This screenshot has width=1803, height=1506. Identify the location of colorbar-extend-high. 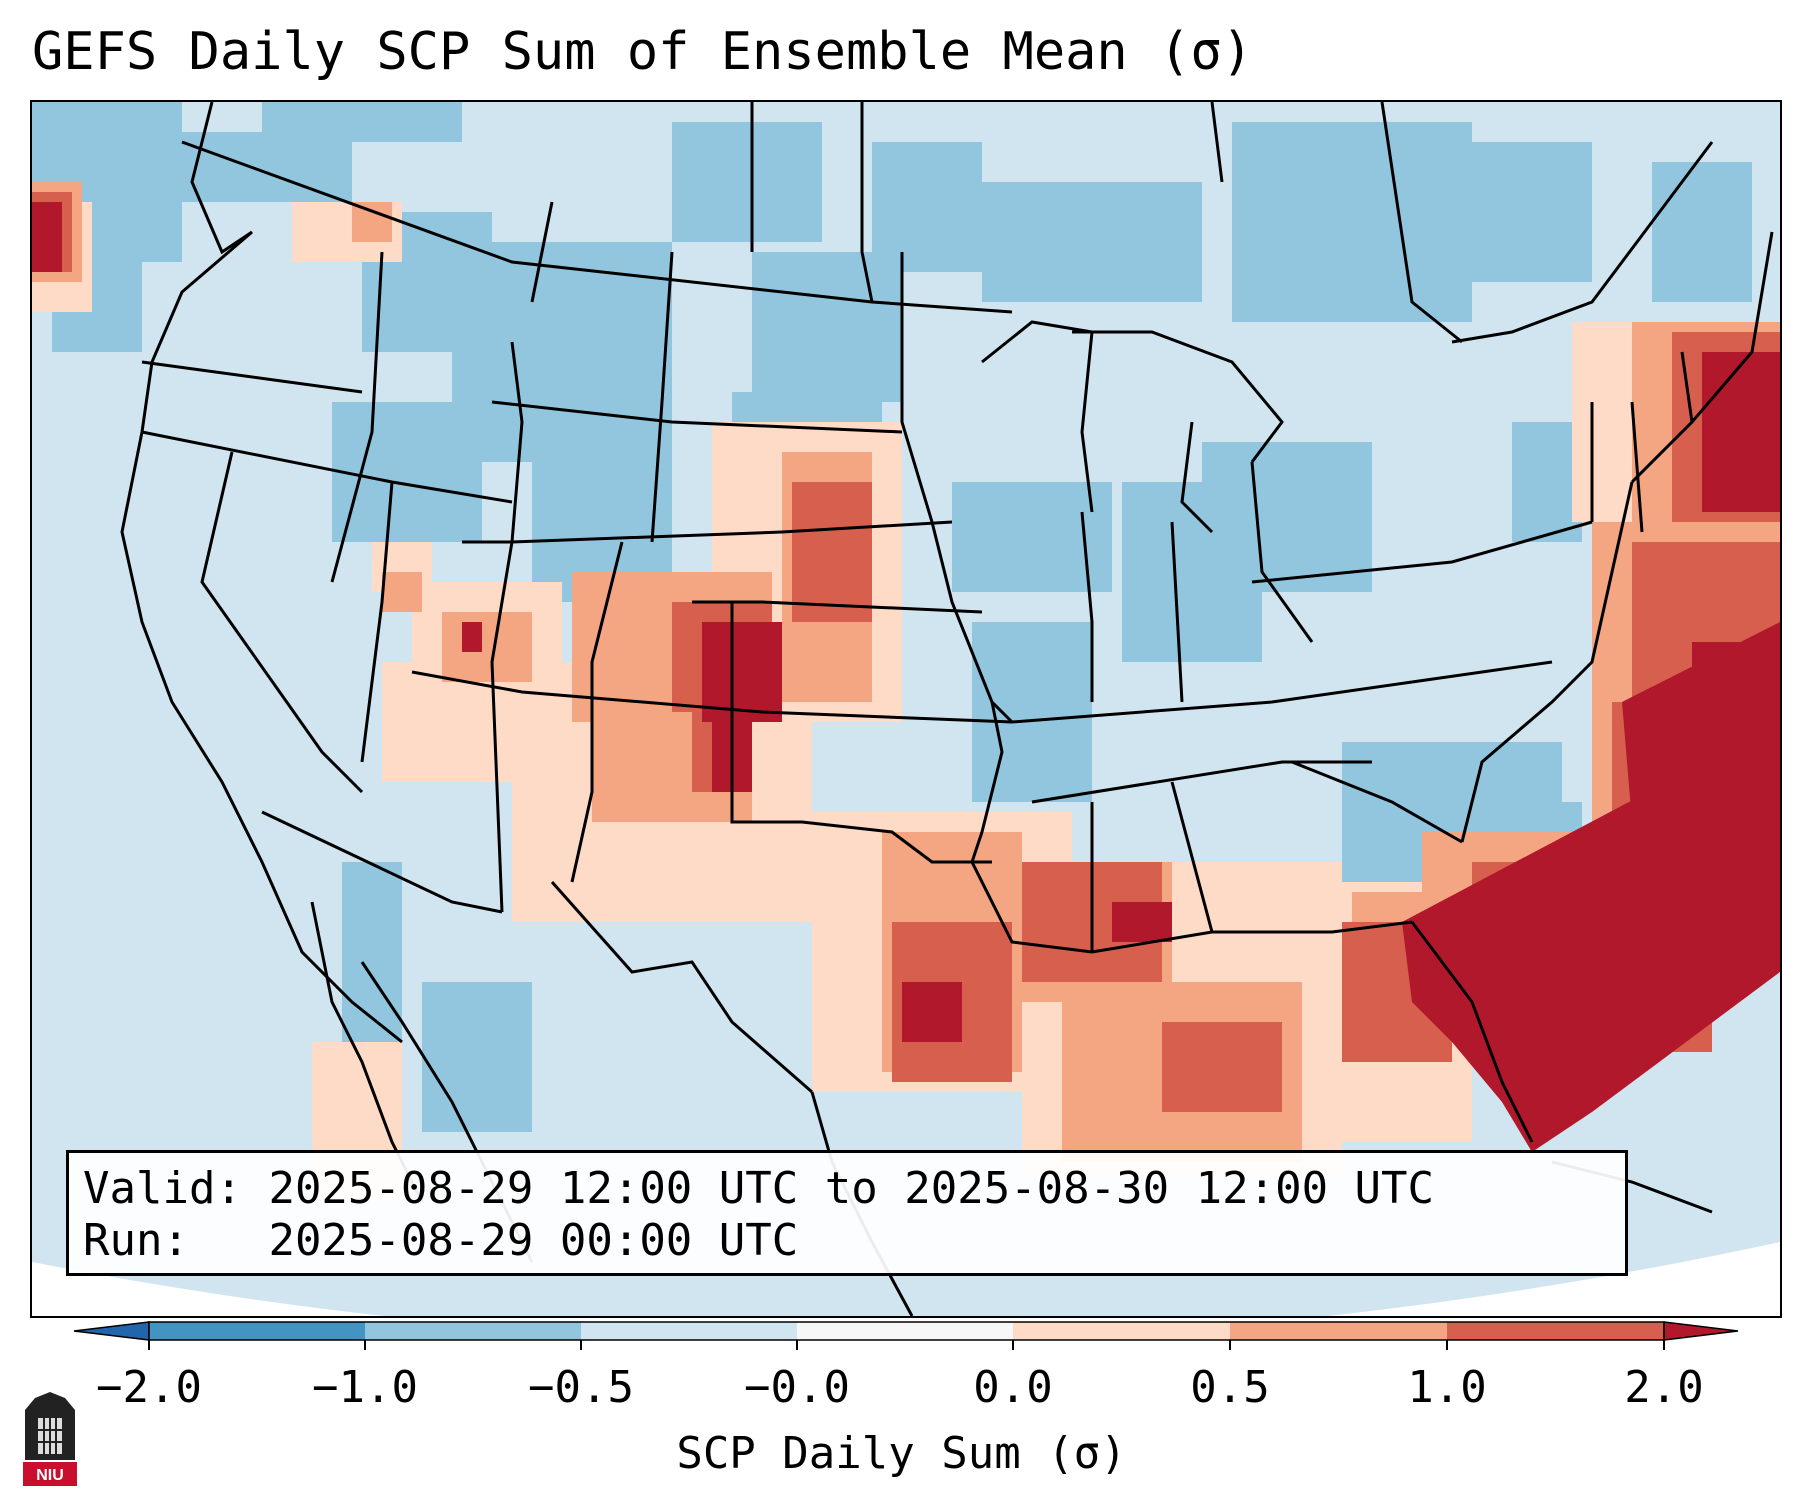
(1701, 1331).